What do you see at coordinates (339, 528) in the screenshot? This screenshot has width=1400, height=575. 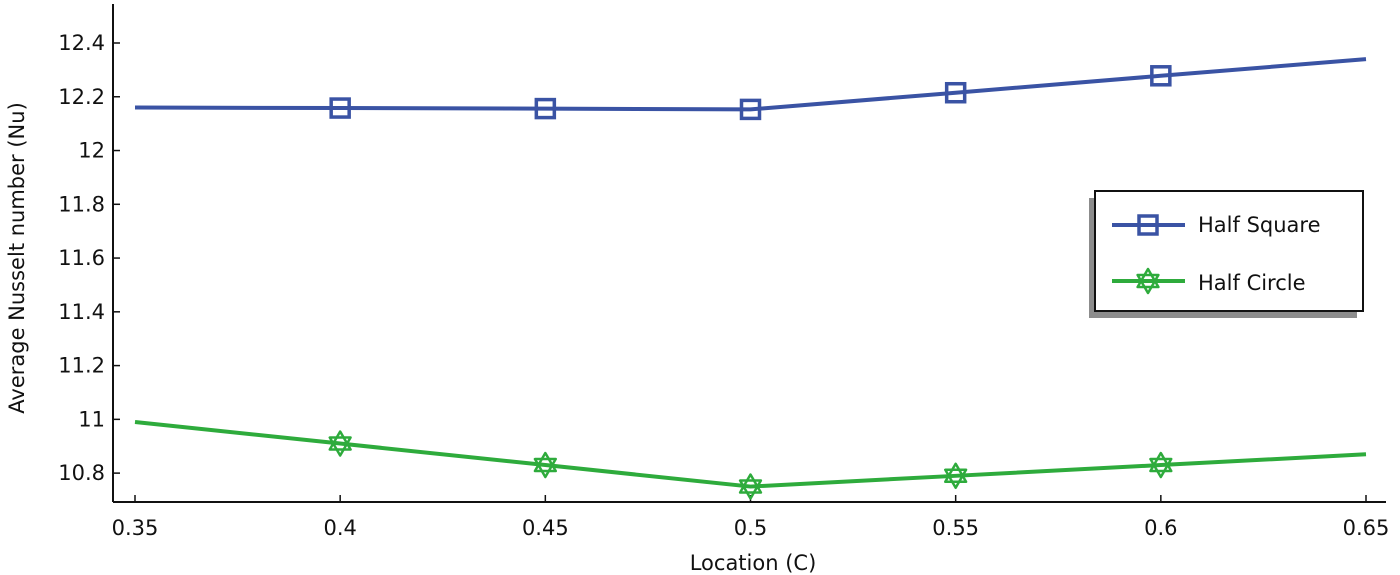 I see `x-tick-label: 0.4` at bounding box center [339, 528].